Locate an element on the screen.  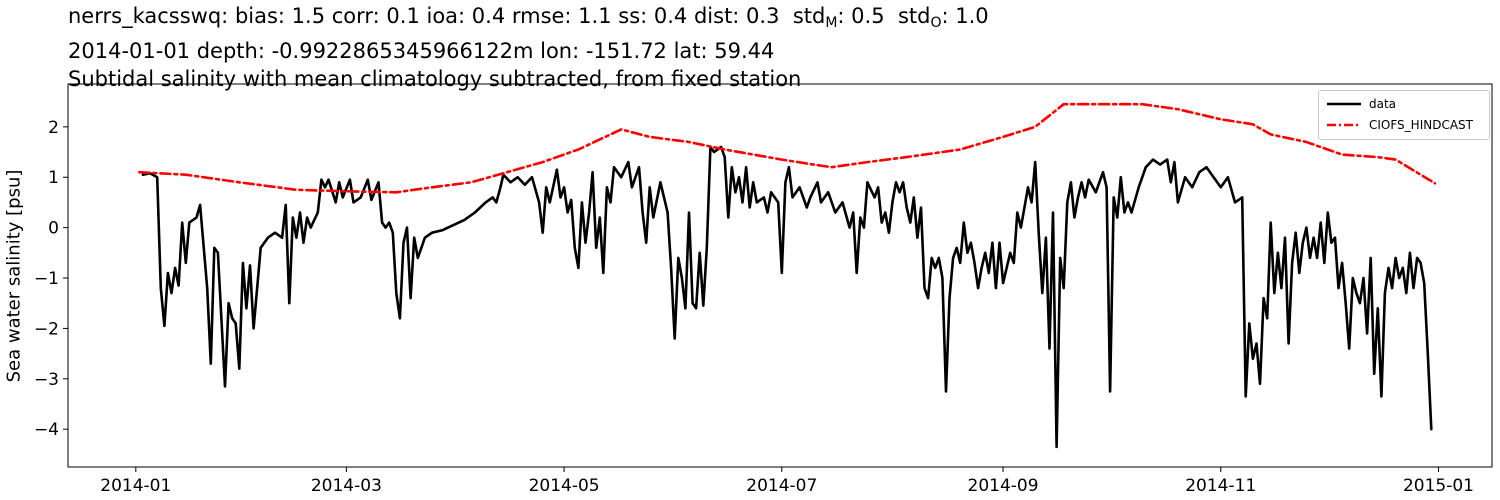
y-tick-label: −3 is located at coordinates (46, 380).